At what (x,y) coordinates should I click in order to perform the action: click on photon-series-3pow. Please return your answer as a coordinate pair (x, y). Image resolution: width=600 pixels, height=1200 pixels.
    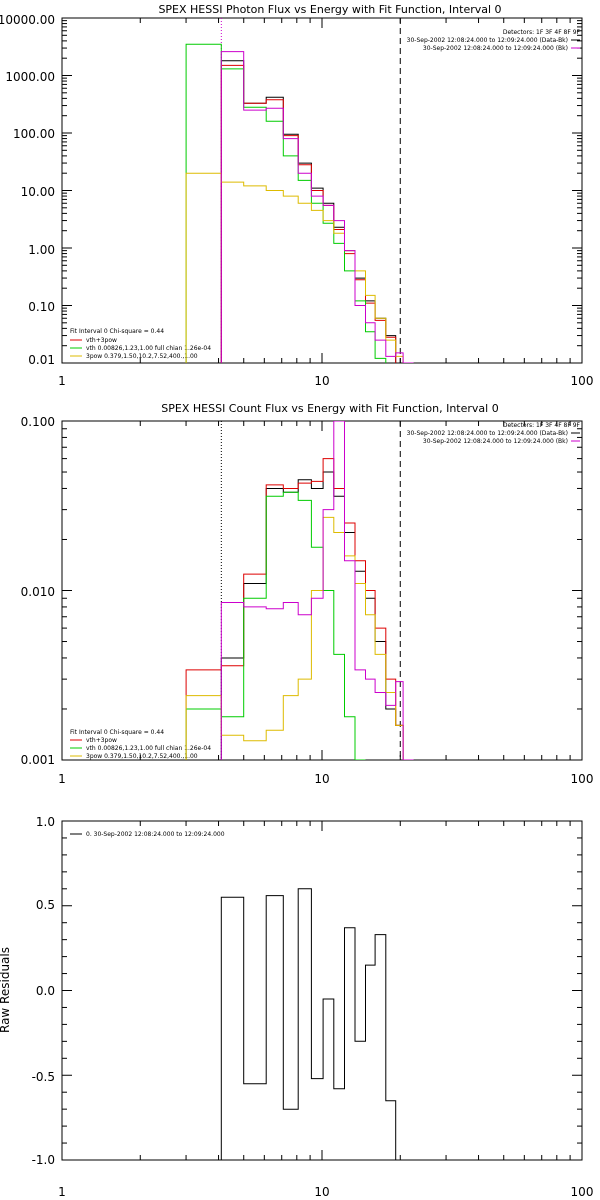
    Looking at the image, I should click on (294, 267).